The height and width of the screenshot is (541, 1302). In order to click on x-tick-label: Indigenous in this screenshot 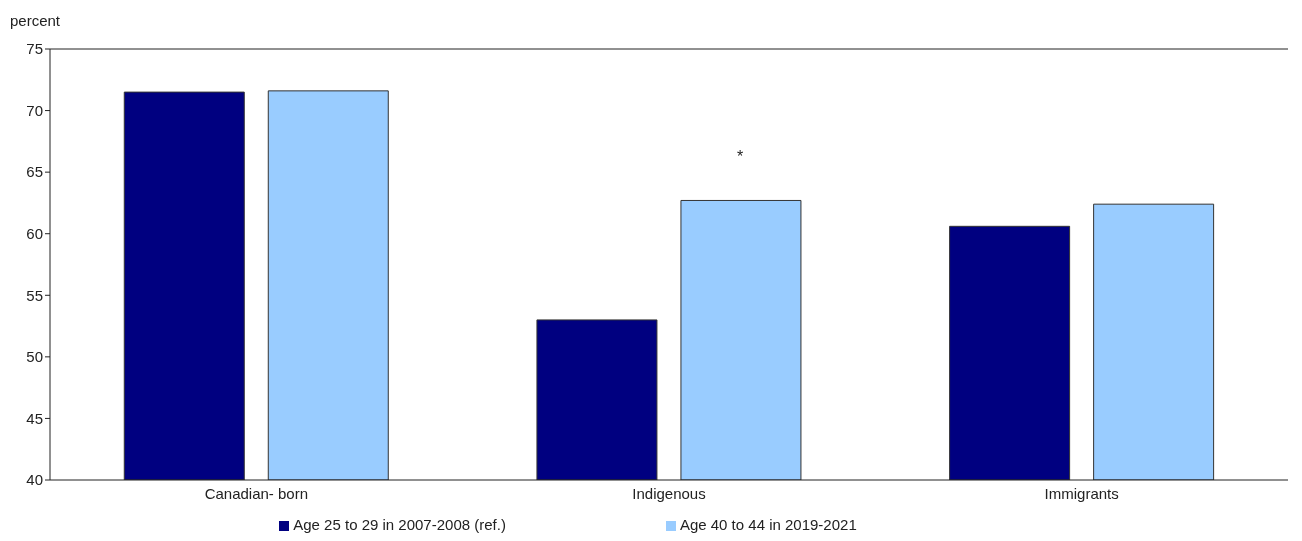, I will do `click(669, 493)`.